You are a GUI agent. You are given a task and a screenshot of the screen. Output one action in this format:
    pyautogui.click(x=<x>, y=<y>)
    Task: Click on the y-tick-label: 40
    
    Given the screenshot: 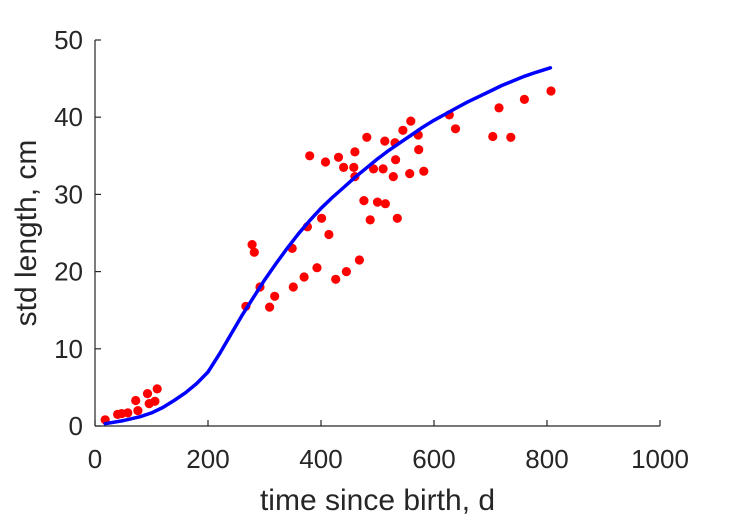 What is the action you would take?
    pyautogui.click(x=68, y=117)
    